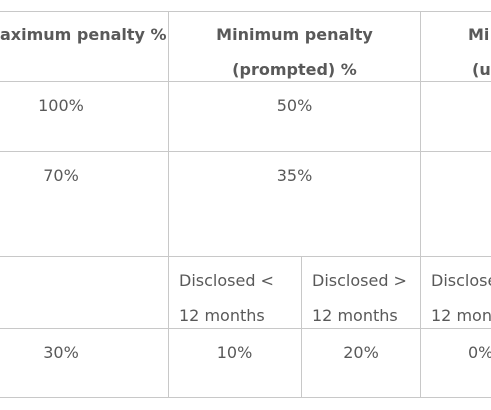  Describe the element at coordinates (294, 34) in the screenshot. I see `header-minimum-penalty-prompted-line1: Minimum penalty` at that location.